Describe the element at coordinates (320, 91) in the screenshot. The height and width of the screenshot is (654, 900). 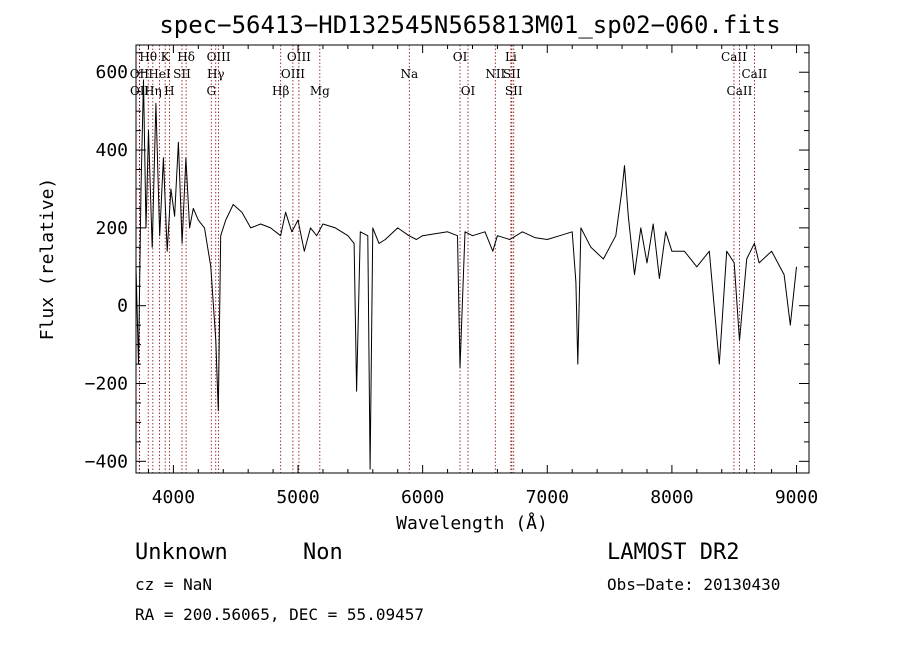
I see `spectral-line-label: Mg` at that location.